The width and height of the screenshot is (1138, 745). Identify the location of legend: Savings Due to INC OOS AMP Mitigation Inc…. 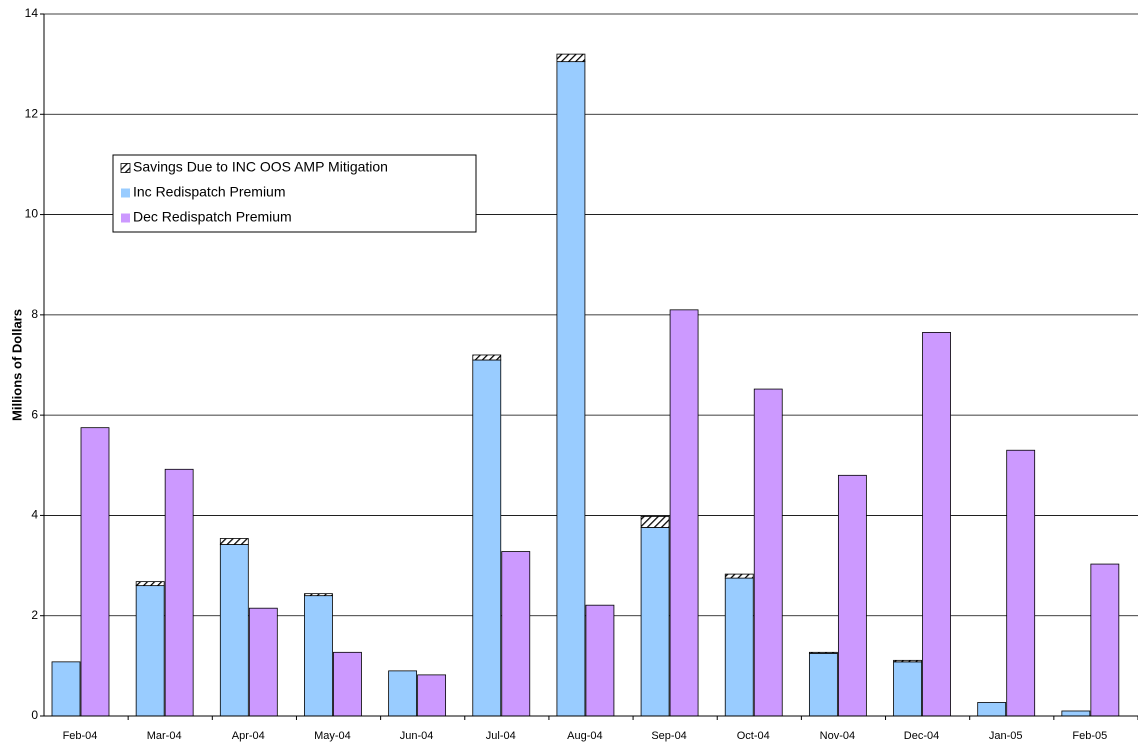
(294, 193).